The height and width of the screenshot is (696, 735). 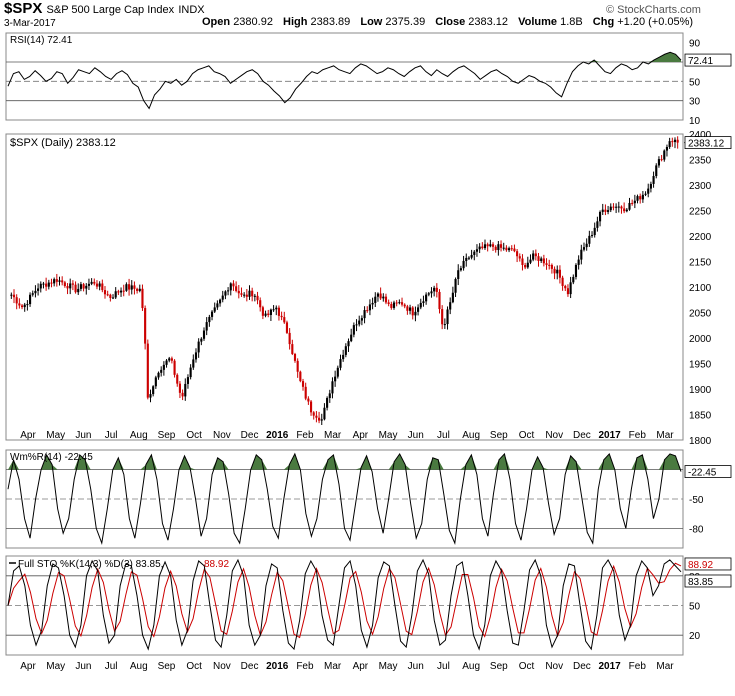 What do you see at coordinates (167, 666) in the screenshot?
I see `stochastic-xtick: Sep` at bounding box center [167, 666].